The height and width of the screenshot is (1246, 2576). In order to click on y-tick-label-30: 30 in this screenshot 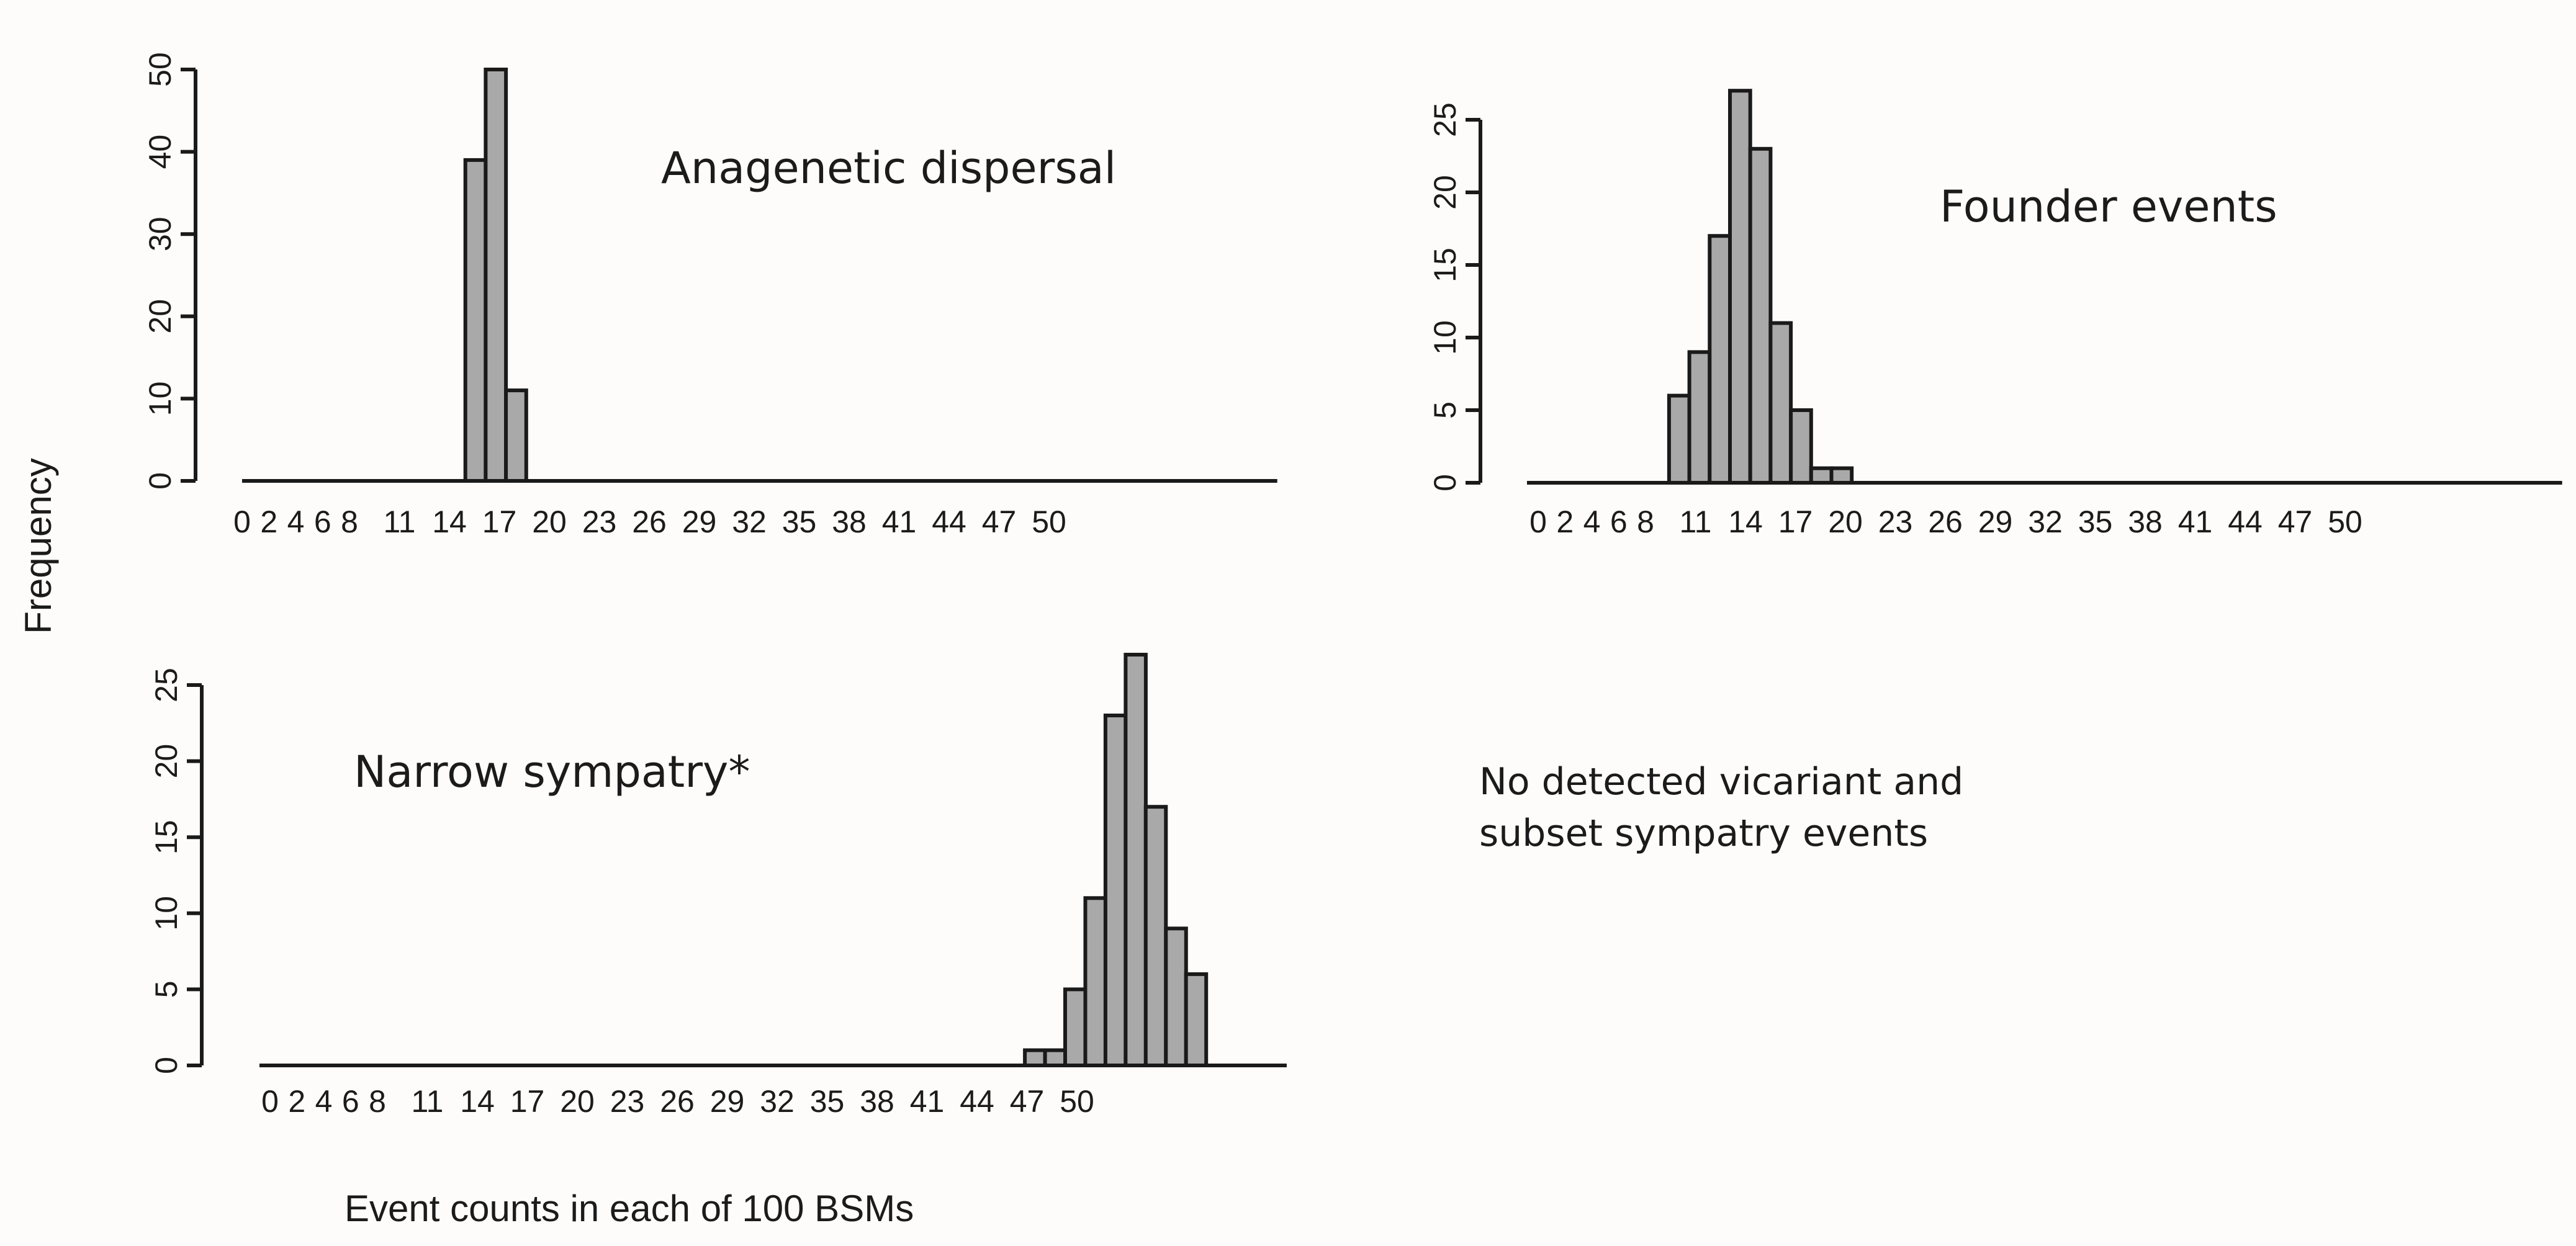, I will do `click(160, 234)`.